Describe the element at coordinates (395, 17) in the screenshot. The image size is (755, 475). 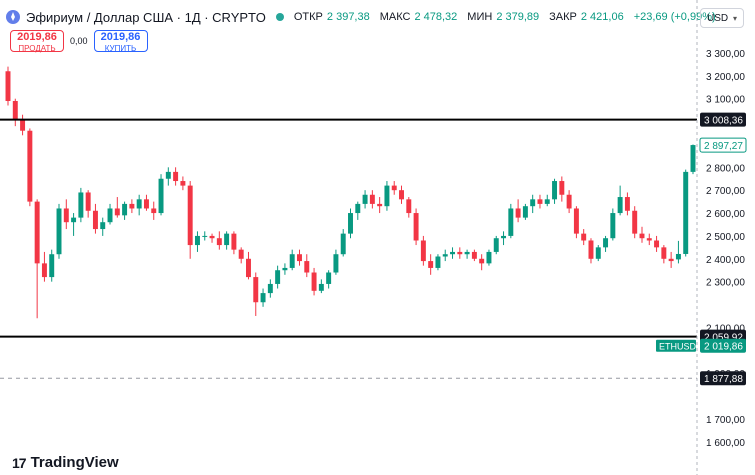
I see `high-label: МАКС` at that location.